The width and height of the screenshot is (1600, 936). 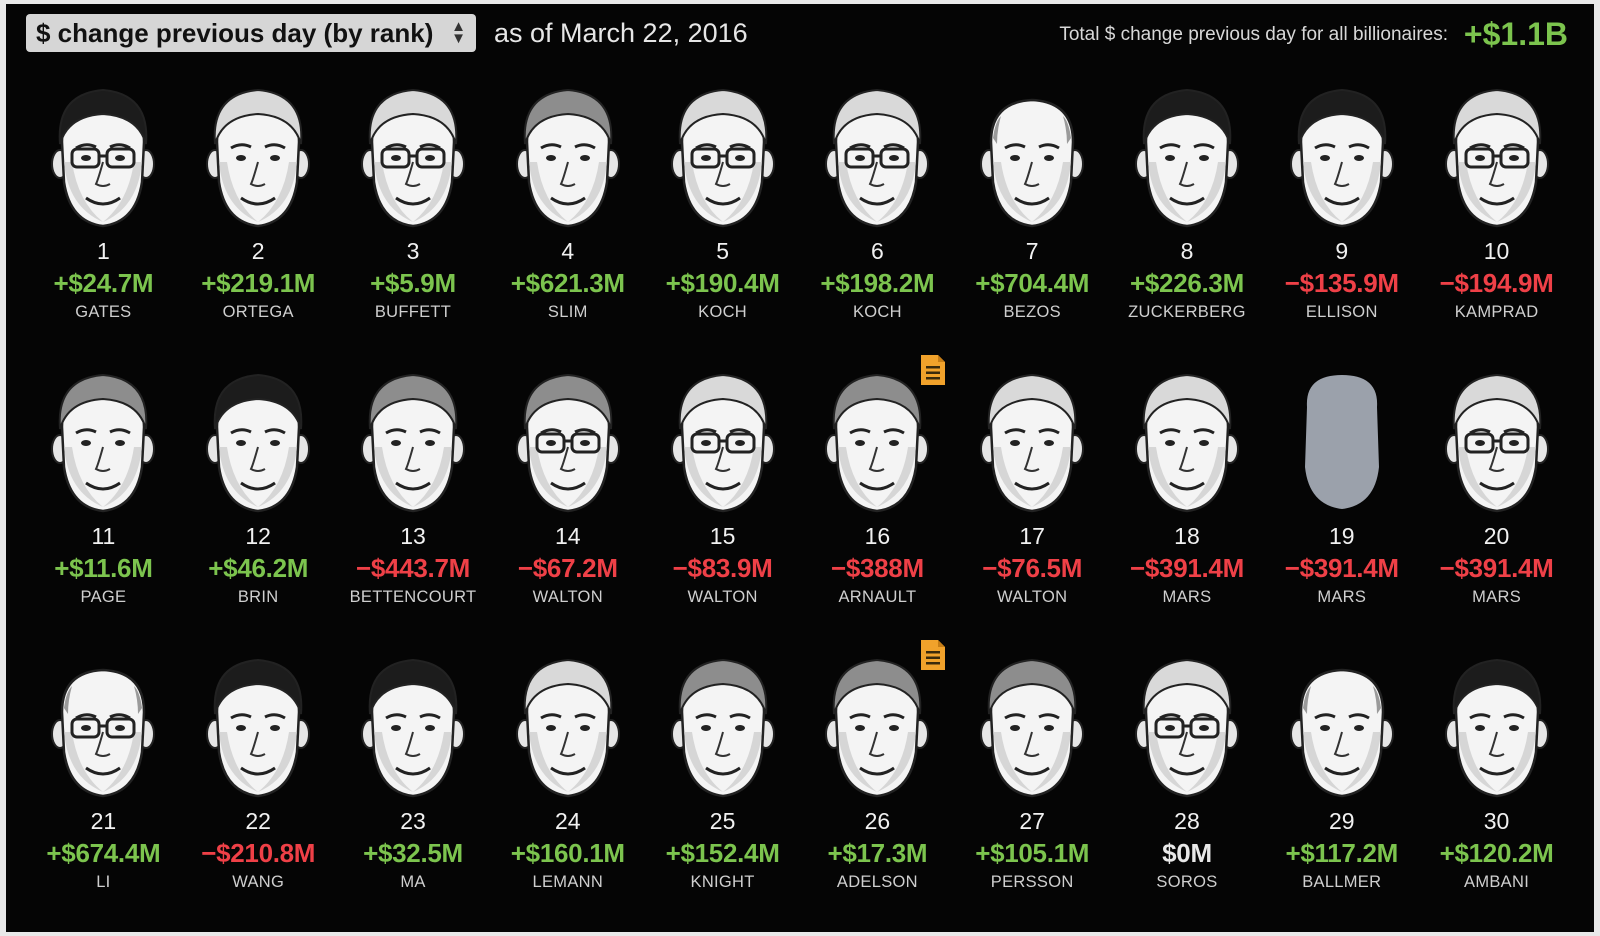 What do you see at coordinates (722, 283) in the screenshot?
I see `change-value: +$190.4M` at bounding box center [722, 283].